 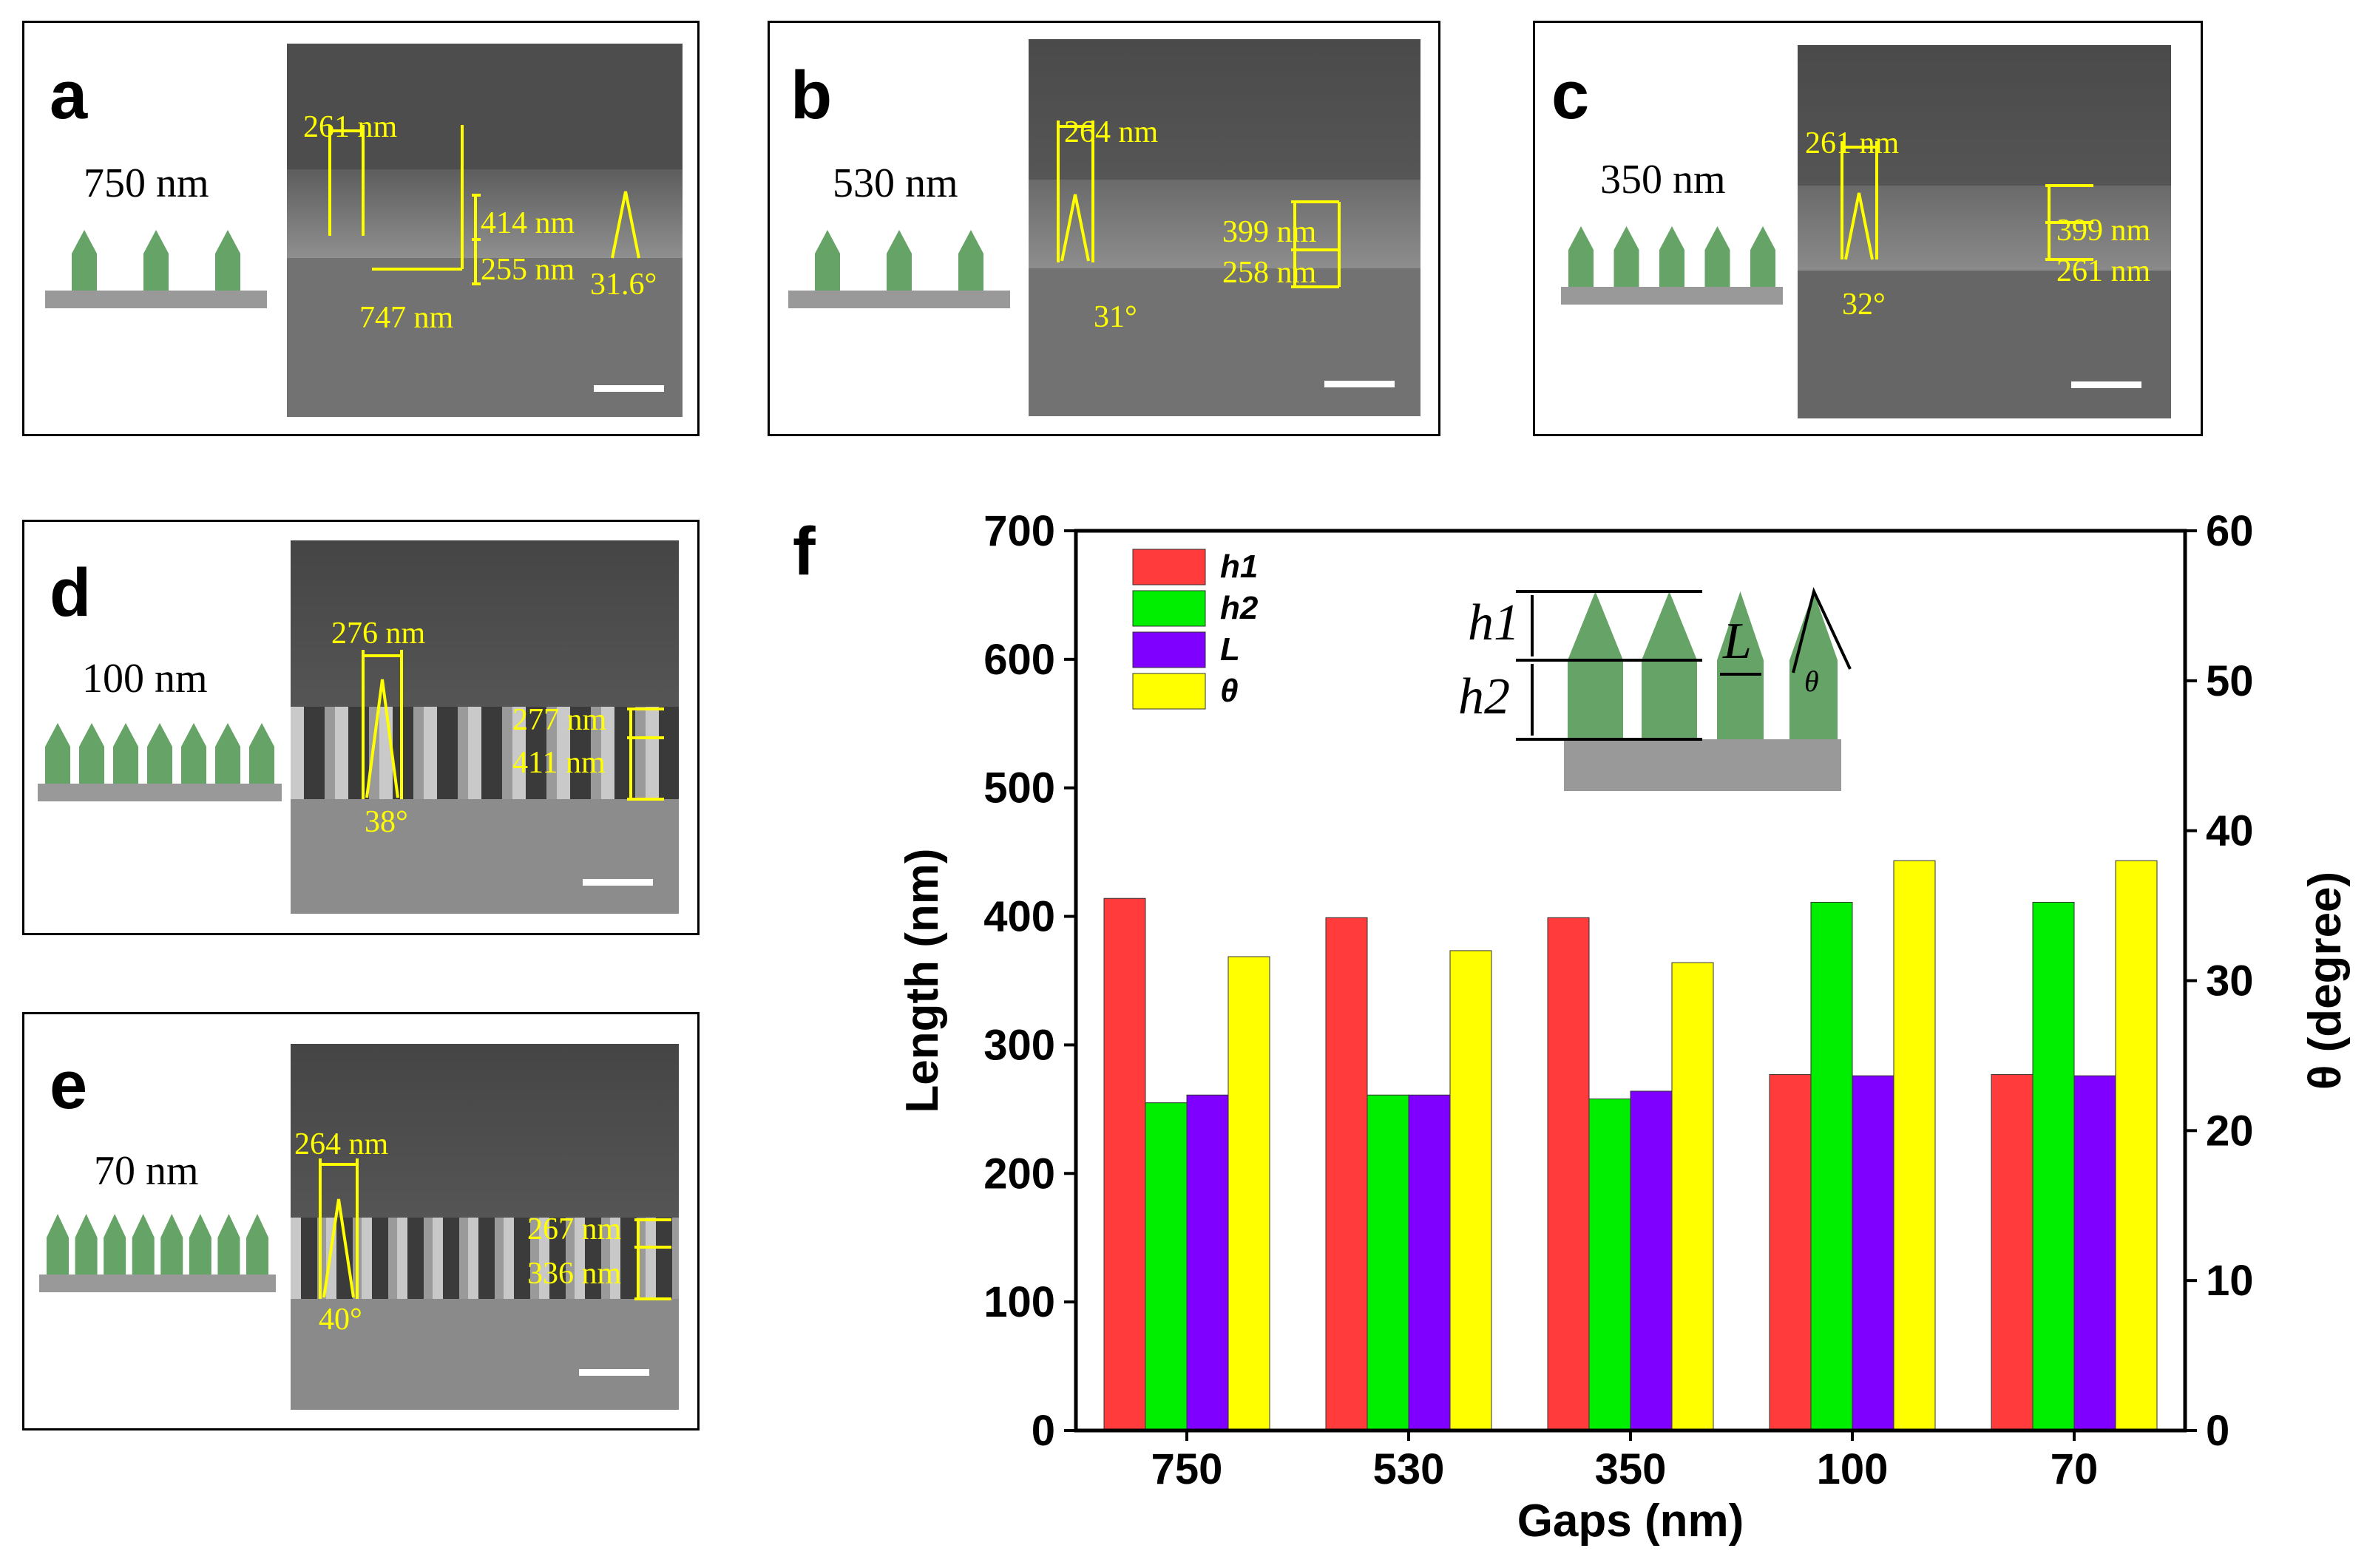 I want to click on gap-annotation: 747 nm, so click(x=406, y=318).